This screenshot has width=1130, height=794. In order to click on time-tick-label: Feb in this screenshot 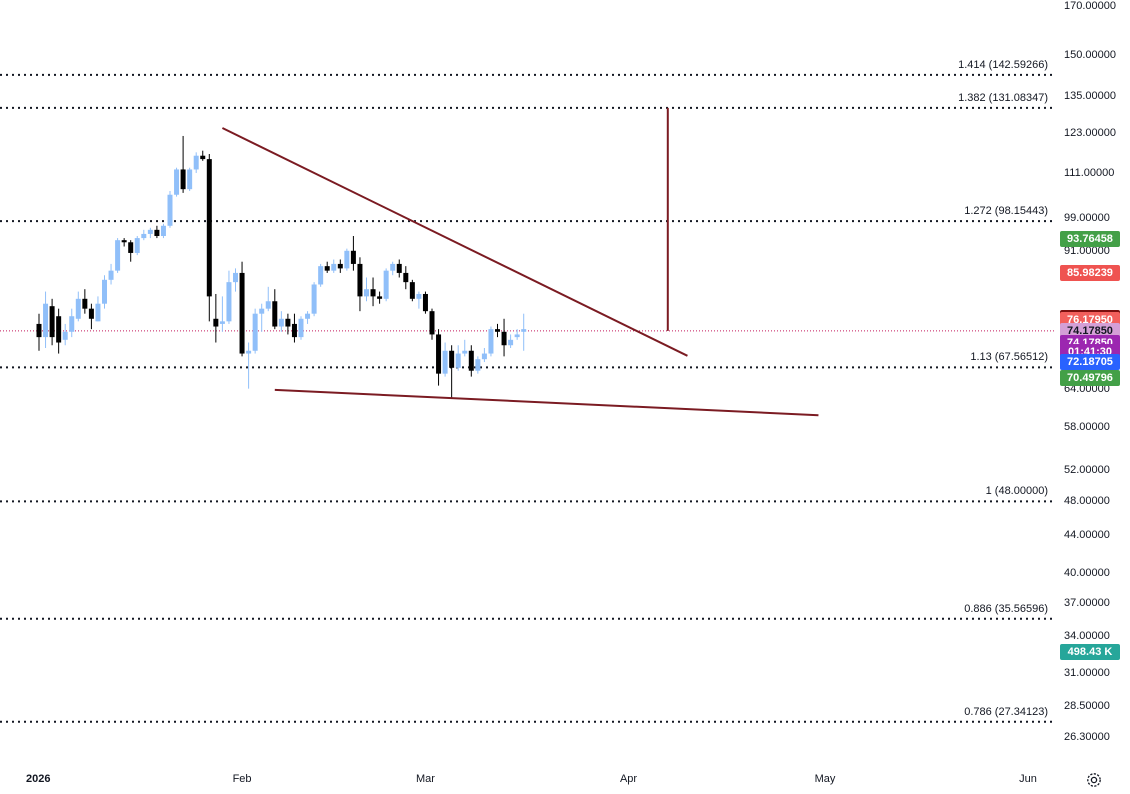, I will do `click(242, 779)`.